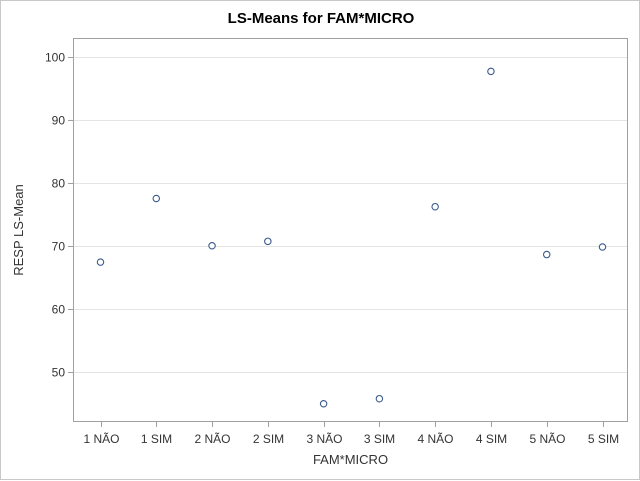 The image size is (640, 481). What do you see at coordinates (101, 439) in the screenshot?
I see `x-tick-label: 1 NÃO` at bounding box center [101, 439].